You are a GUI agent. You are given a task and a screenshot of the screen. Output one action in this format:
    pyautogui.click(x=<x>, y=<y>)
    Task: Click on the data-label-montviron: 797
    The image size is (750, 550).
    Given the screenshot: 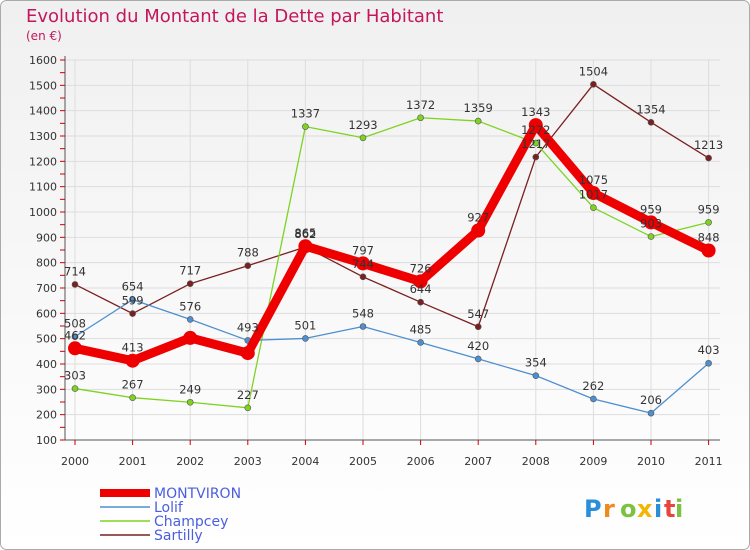 What is the action you would take?
    pyautogui.click(x=363, y=250)
    